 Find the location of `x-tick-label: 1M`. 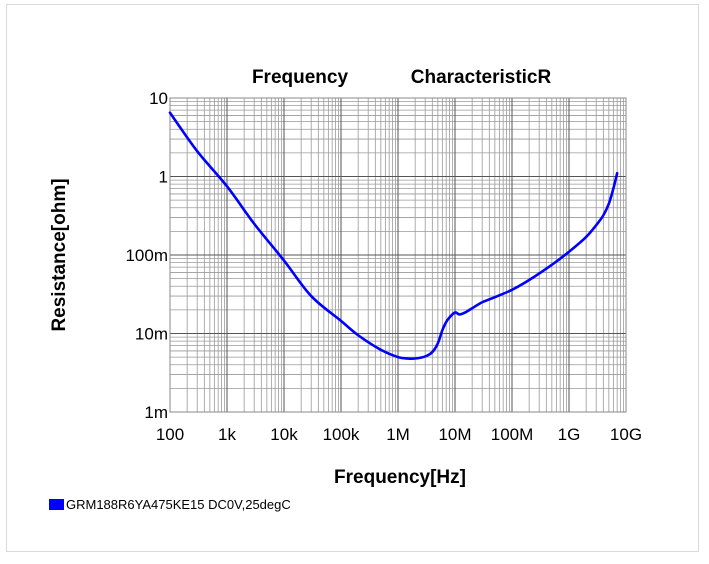

x-tick-label: 1M is located at coordinates (398, 434).